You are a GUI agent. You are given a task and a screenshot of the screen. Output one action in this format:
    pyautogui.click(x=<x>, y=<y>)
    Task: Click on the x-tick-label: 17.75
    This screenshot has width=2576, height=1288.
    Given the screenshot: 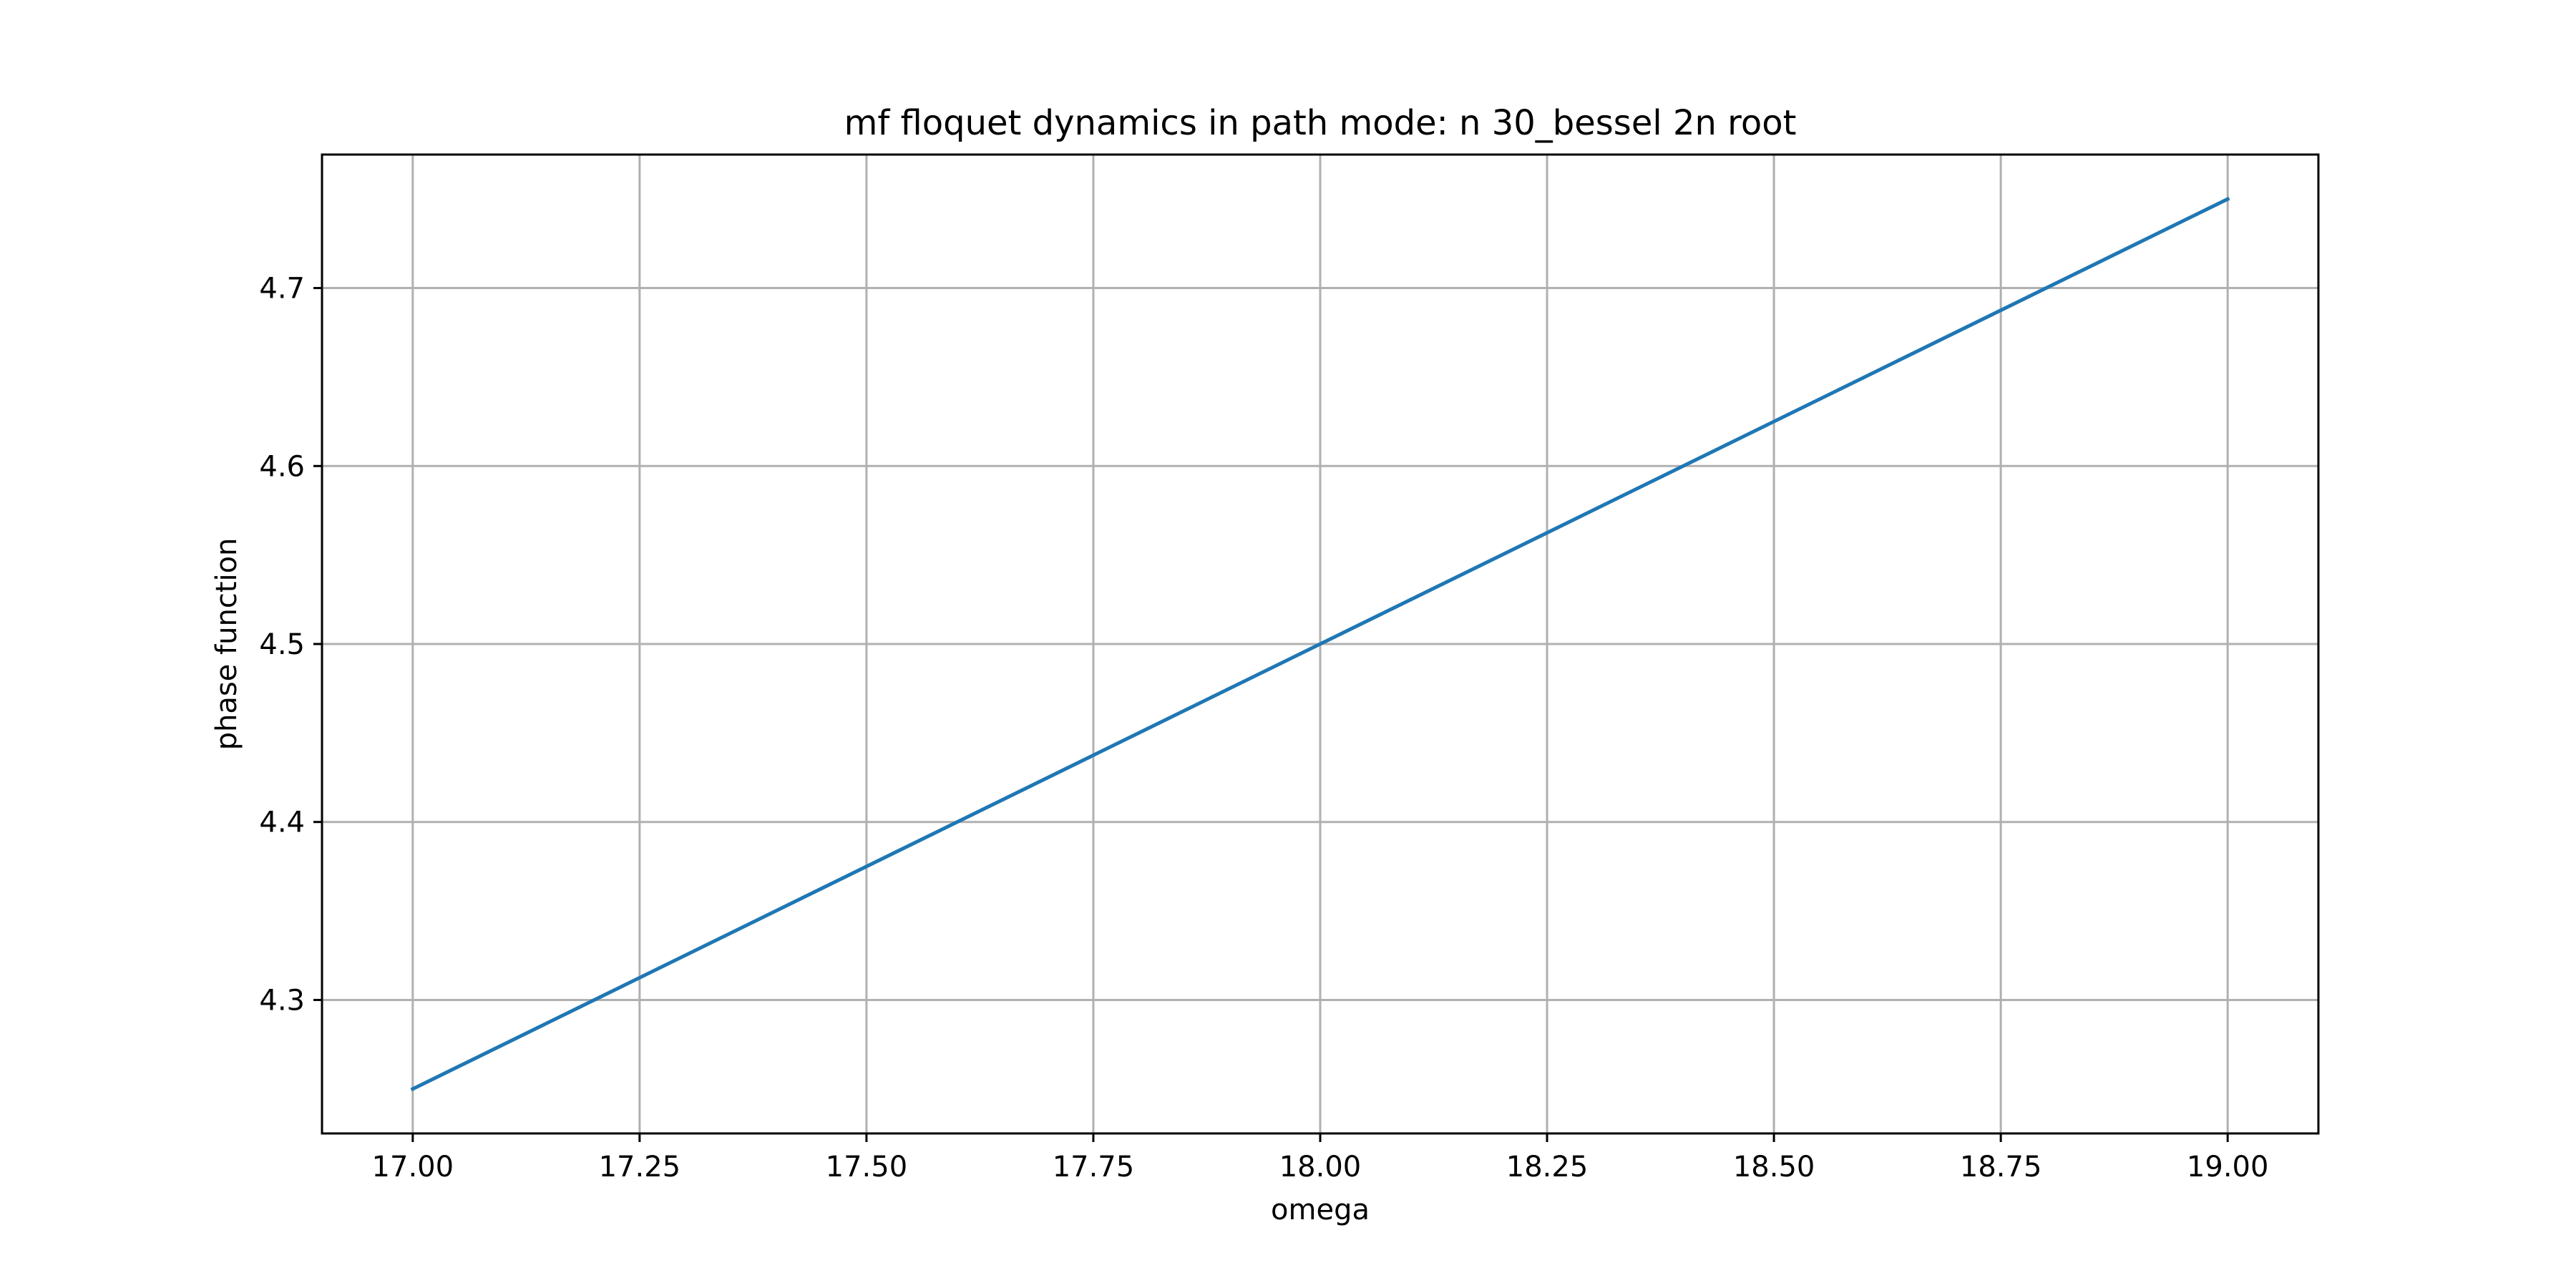 What is the action you would take?
    pyautogui.click(x=1094, y=1167)
    